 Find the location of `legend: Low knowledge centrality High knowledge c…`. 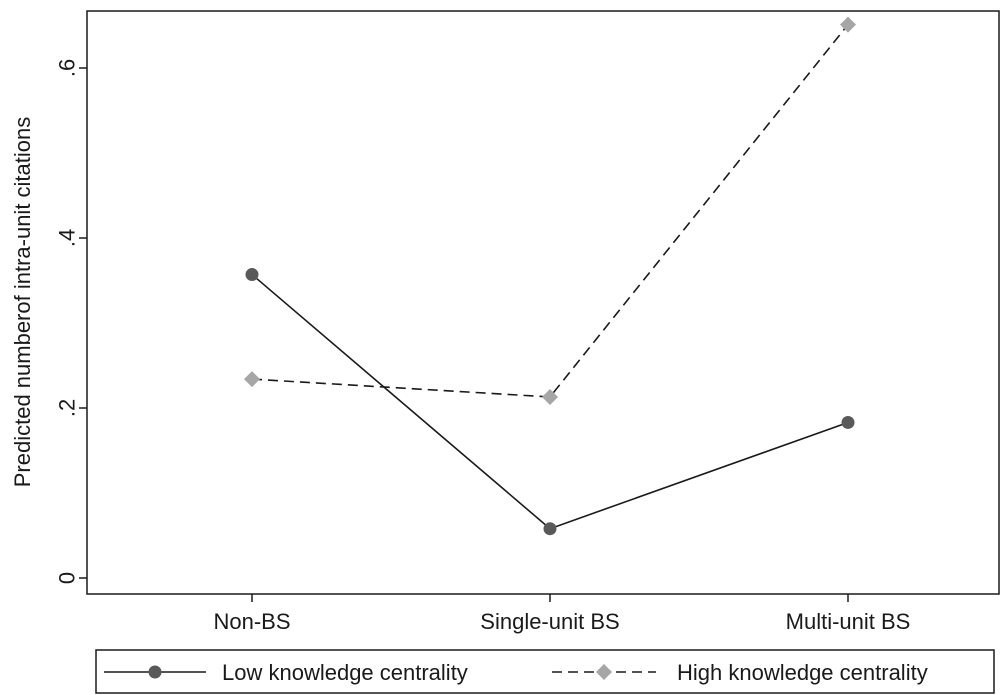

legend: Low knowledge centrality High knowledge c… is located at coordinates (545, 671).